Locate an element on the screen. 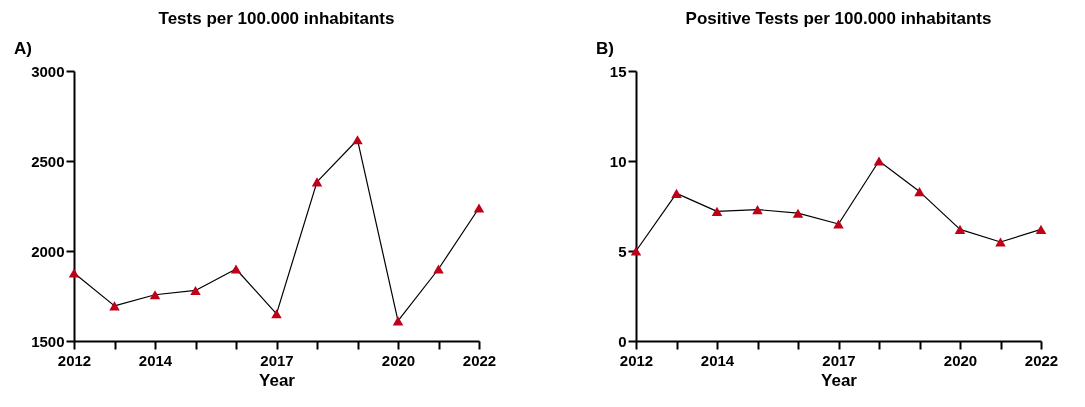  y-tick-label: 10 is located at coordinates (618, 161).